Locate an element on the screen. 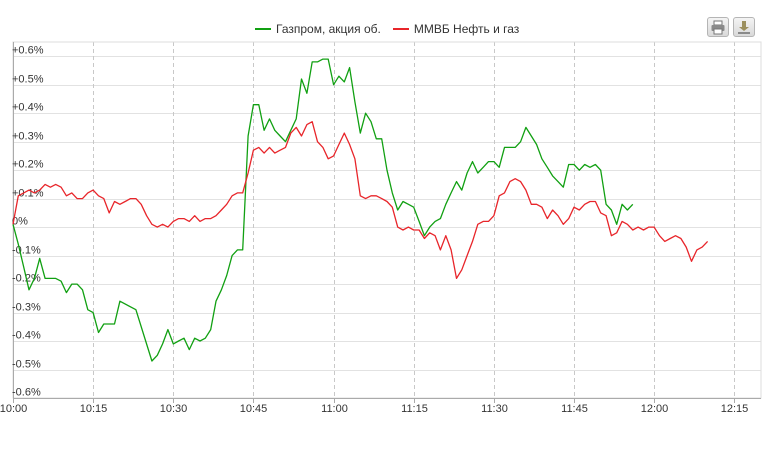  y-tick-label-6: 0% is located at coordinates (20, 222).